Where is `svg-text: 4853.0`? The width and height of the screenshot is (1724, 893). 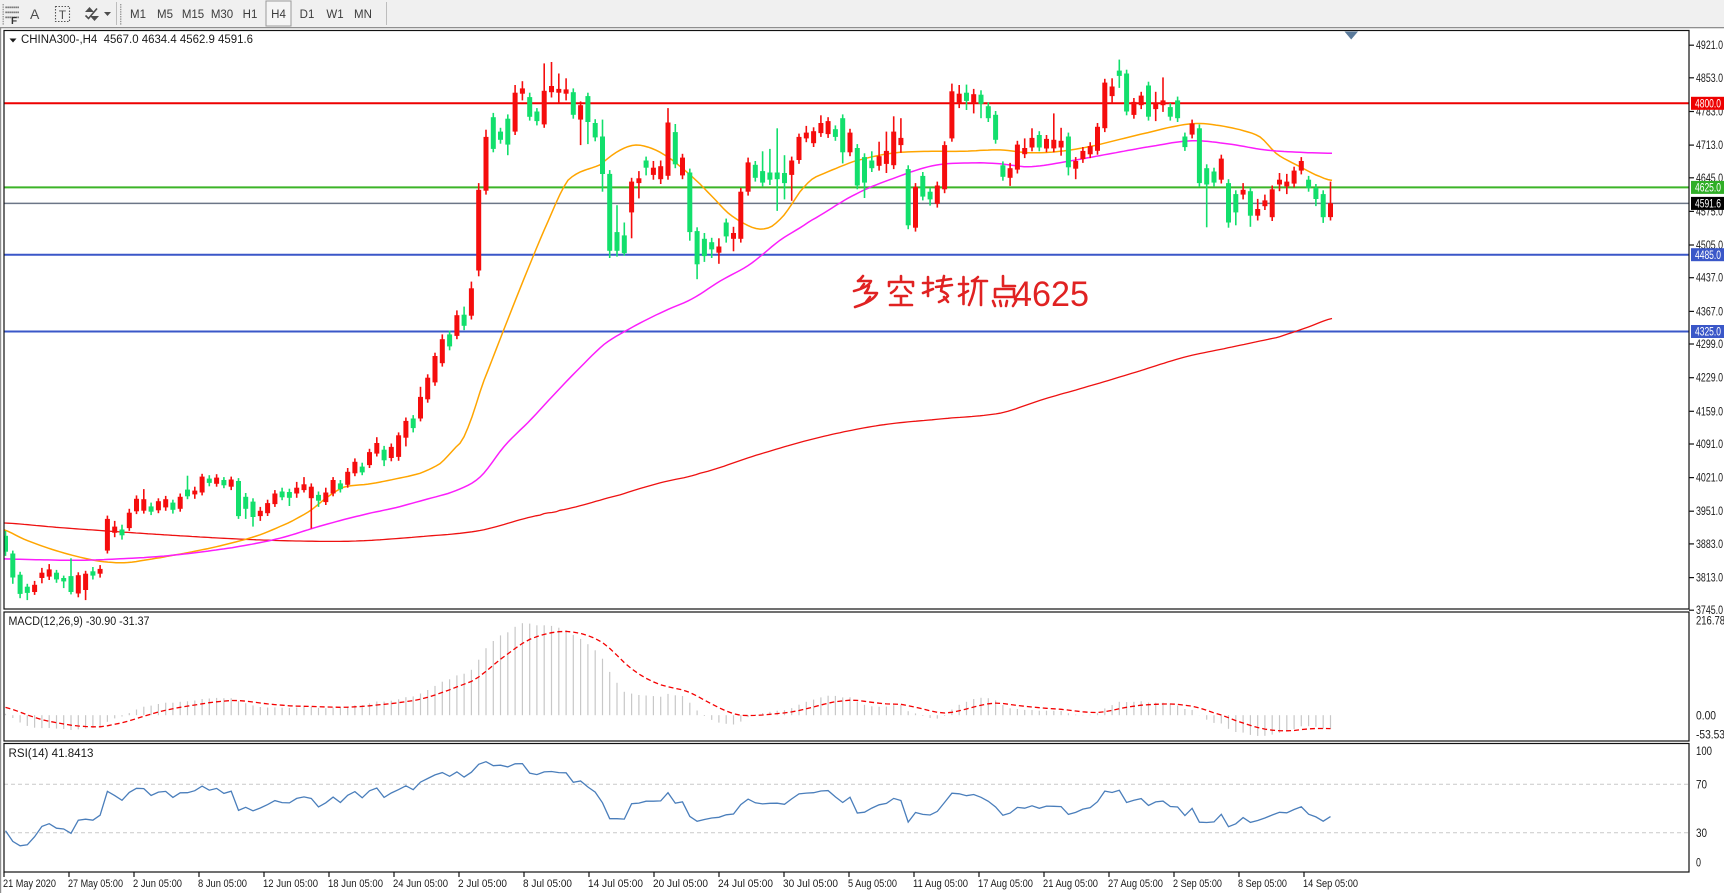 svg-text: 4853.0 is located at coordinates (1709, 79).